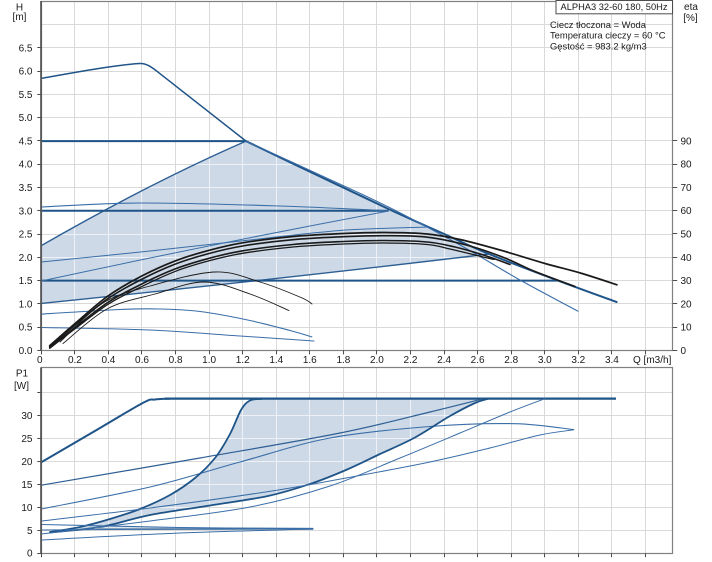 This screenshot has width=712, height=562. I want to click on svg-text: 4.5, so click(26, 142).